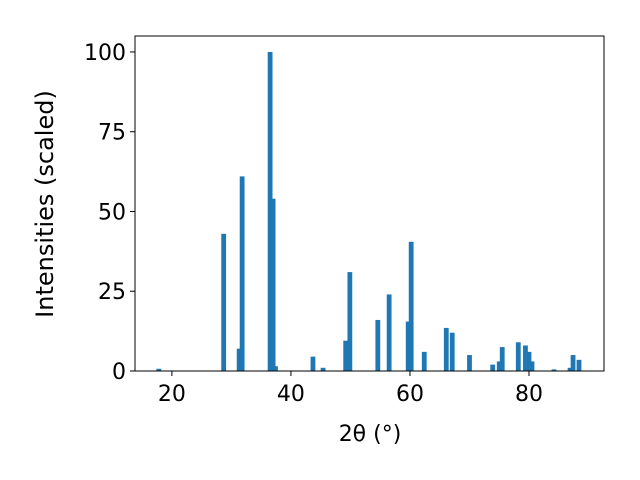 This screenshot has height=480, width=640. I want to click on x-axis-label: 2θ (°), so click(370, 434).